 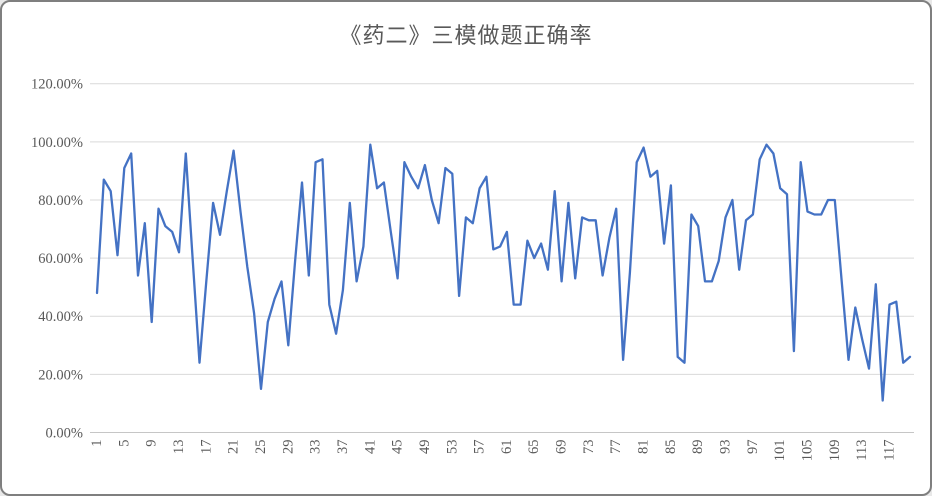 I want to click on x-axis-tick-label: 113, so click(x=862, y=450).